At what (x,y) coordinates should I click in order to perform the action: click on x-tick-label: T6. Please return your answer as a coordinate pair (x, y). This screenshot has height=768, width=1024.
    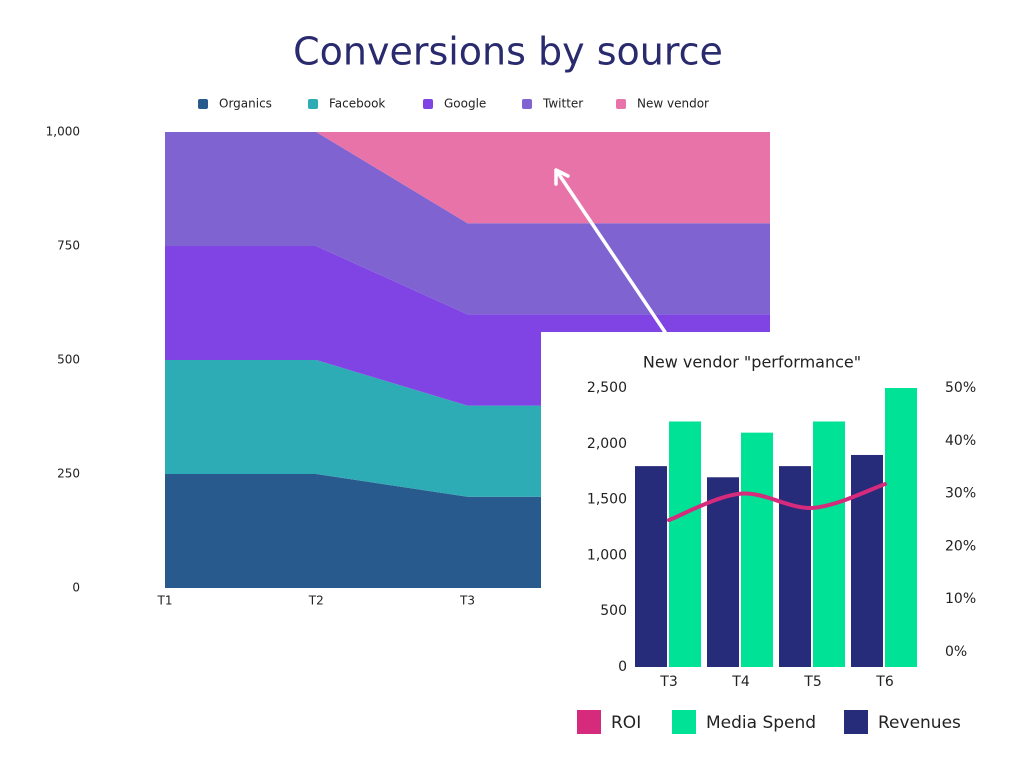
    Looking at the image, I should click on (884, 682).